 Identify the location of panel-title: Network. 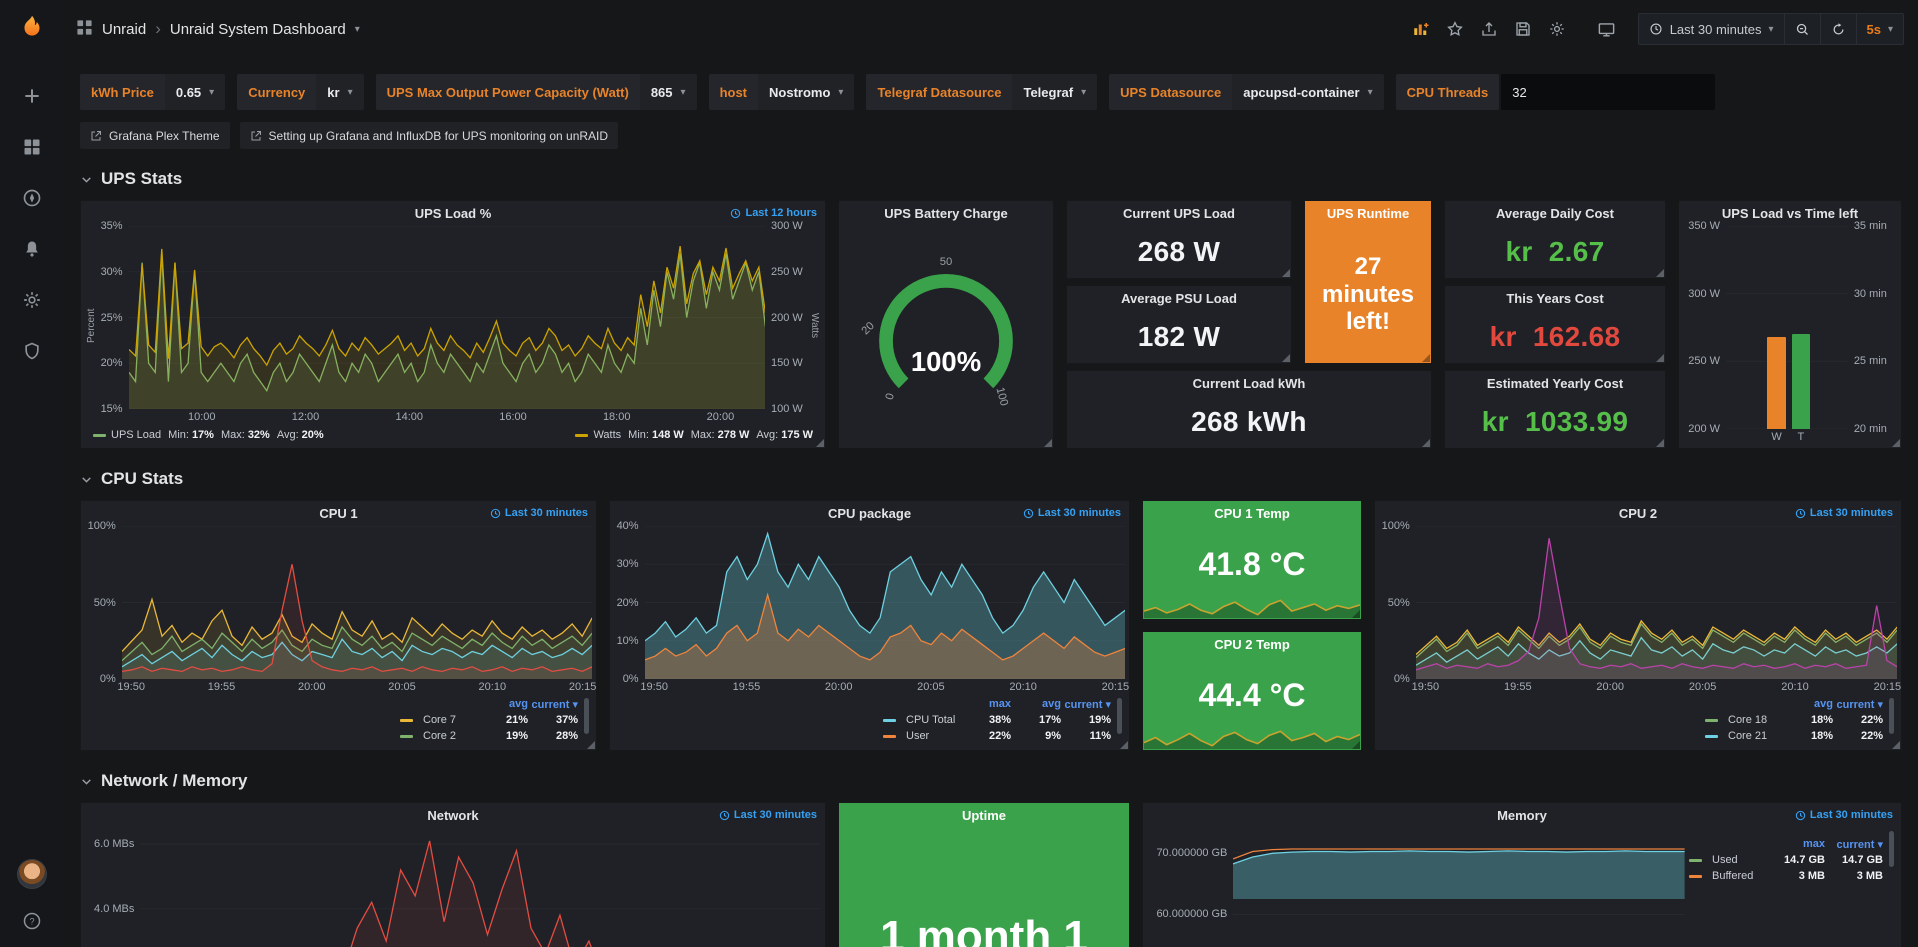
(453, 815).